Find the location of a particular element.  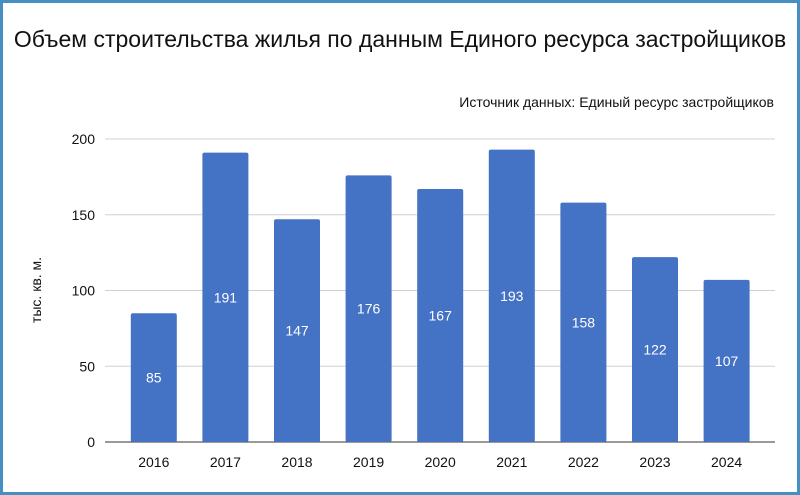

y-tick-label: 150 is located at coordinates (84, 215).